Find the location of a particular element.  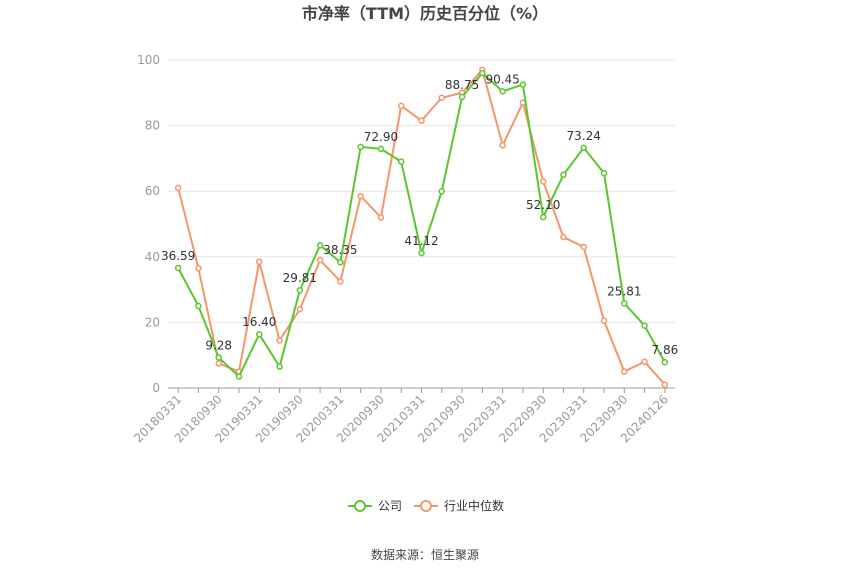

value-label: 88.75 is located at coordinates (462, 85).